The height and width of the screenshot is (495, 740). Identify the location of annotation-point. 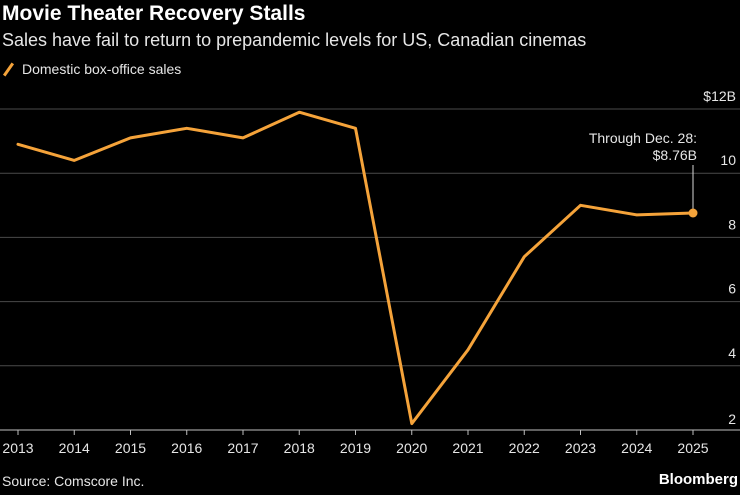
(693, 213).